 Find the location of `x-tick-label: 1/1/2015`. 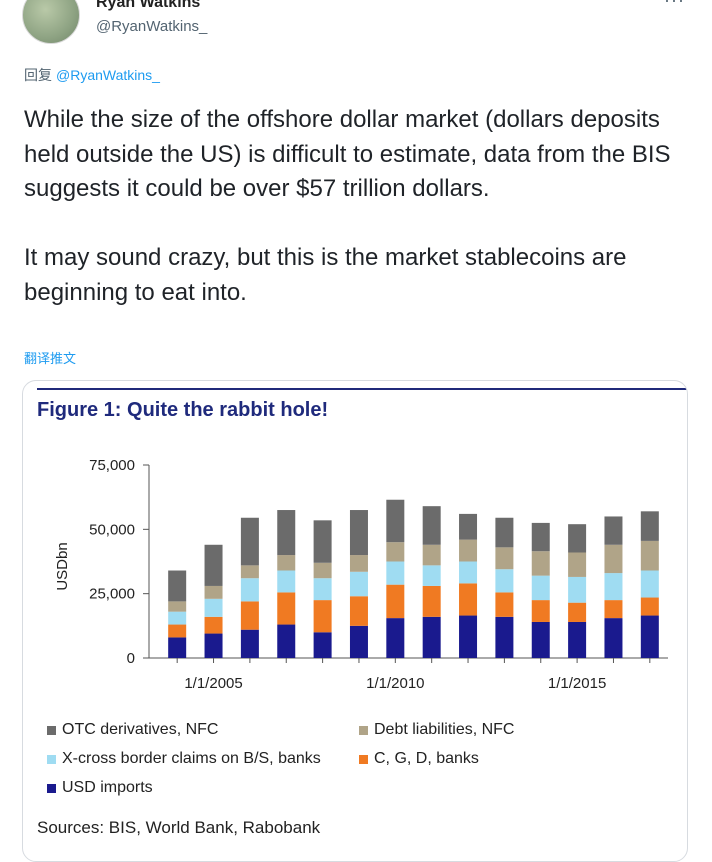

x-tick-label: 1/1/2015 is located at coordinates (577, 683).